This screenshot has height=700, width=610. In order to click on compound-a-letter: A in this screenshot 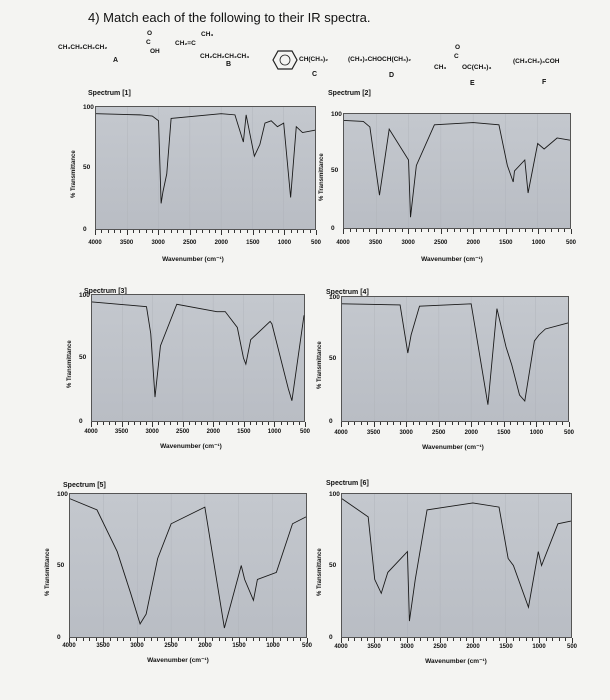, I will do `click(116, 60)`.